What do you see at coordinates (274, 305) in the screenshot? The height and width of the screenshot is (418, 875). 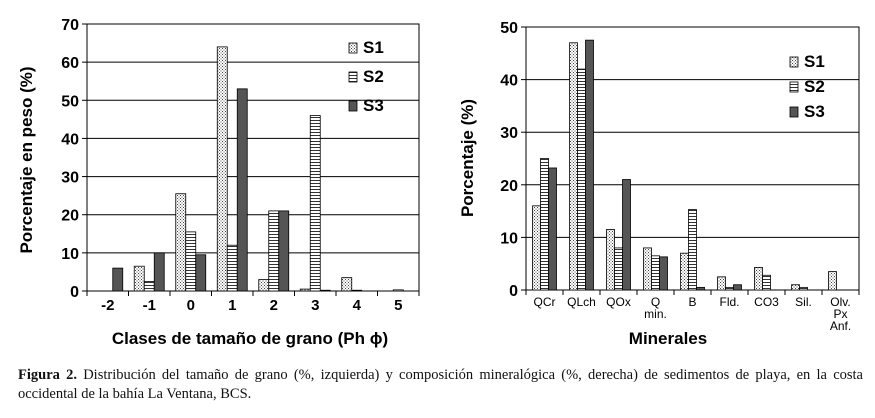 I see `x-tick-label: 2` at bounding box center [274, 305].